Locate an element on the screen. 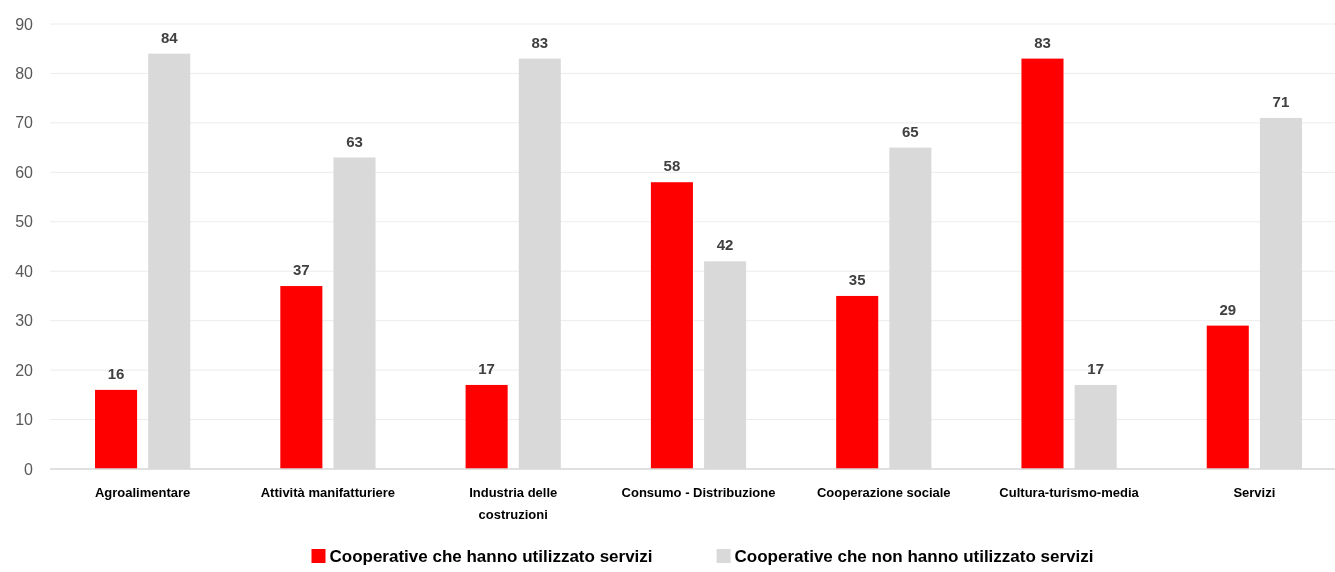  y-tick-label: 80 is located at coordinates (24, 74).